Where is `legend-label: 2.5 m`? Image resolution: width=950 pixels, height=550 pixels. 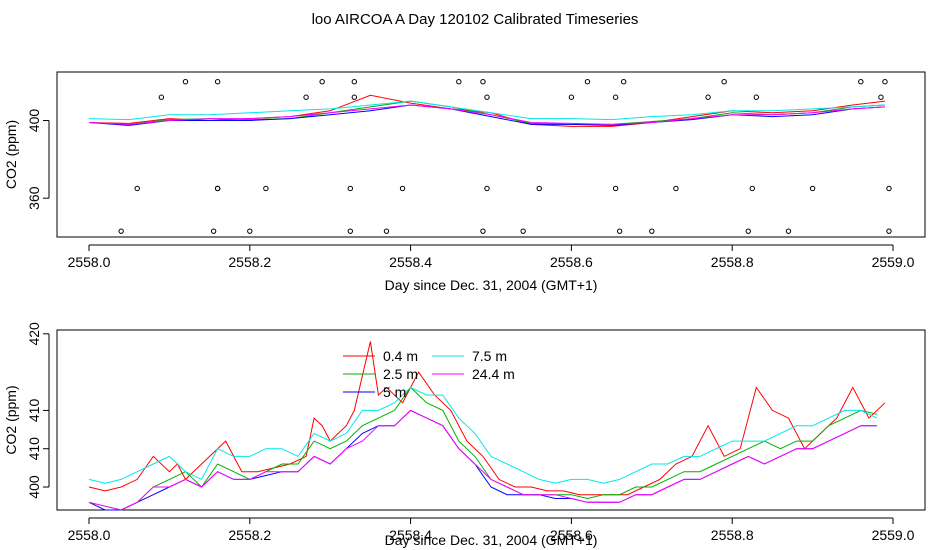
legend-label: 2.5 m is located at coordinates (400, 374).